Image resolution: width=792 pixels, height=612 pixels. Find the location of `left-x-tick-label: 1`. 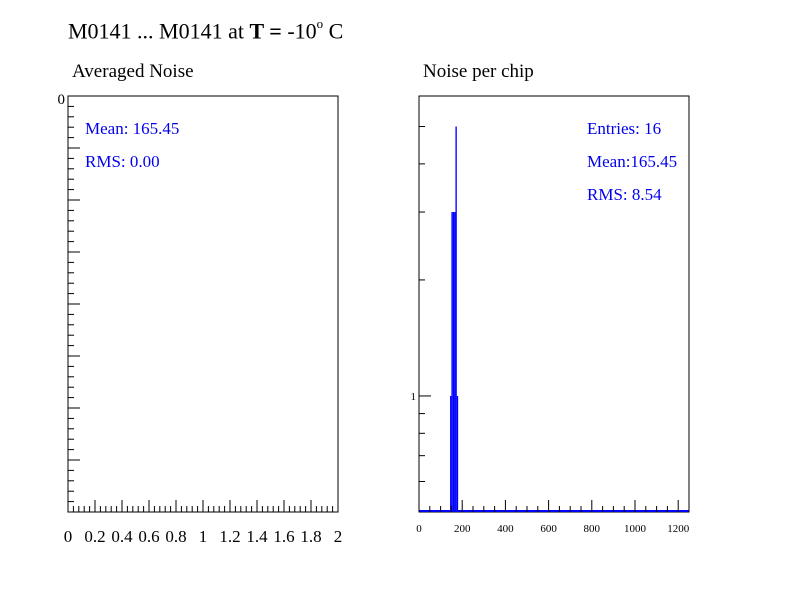

left-x-tick-label: 1 is located at coordinates (203, 536).